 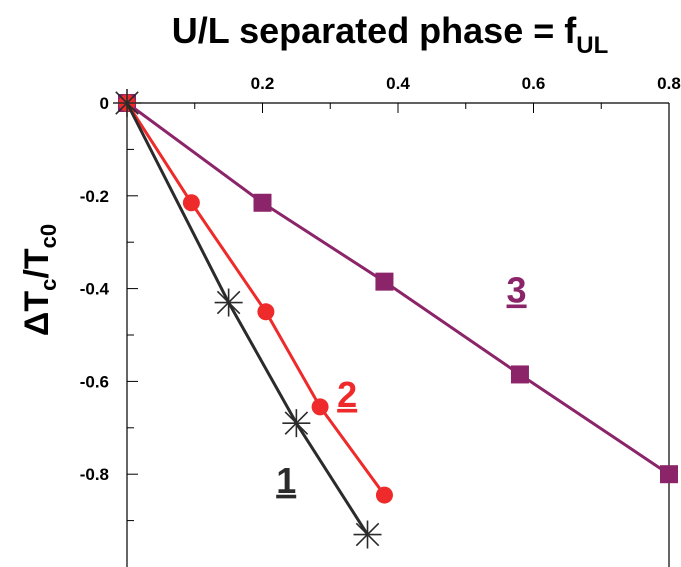 I want to click on y-tick-label: -0.8, so click(x=94, y=474).